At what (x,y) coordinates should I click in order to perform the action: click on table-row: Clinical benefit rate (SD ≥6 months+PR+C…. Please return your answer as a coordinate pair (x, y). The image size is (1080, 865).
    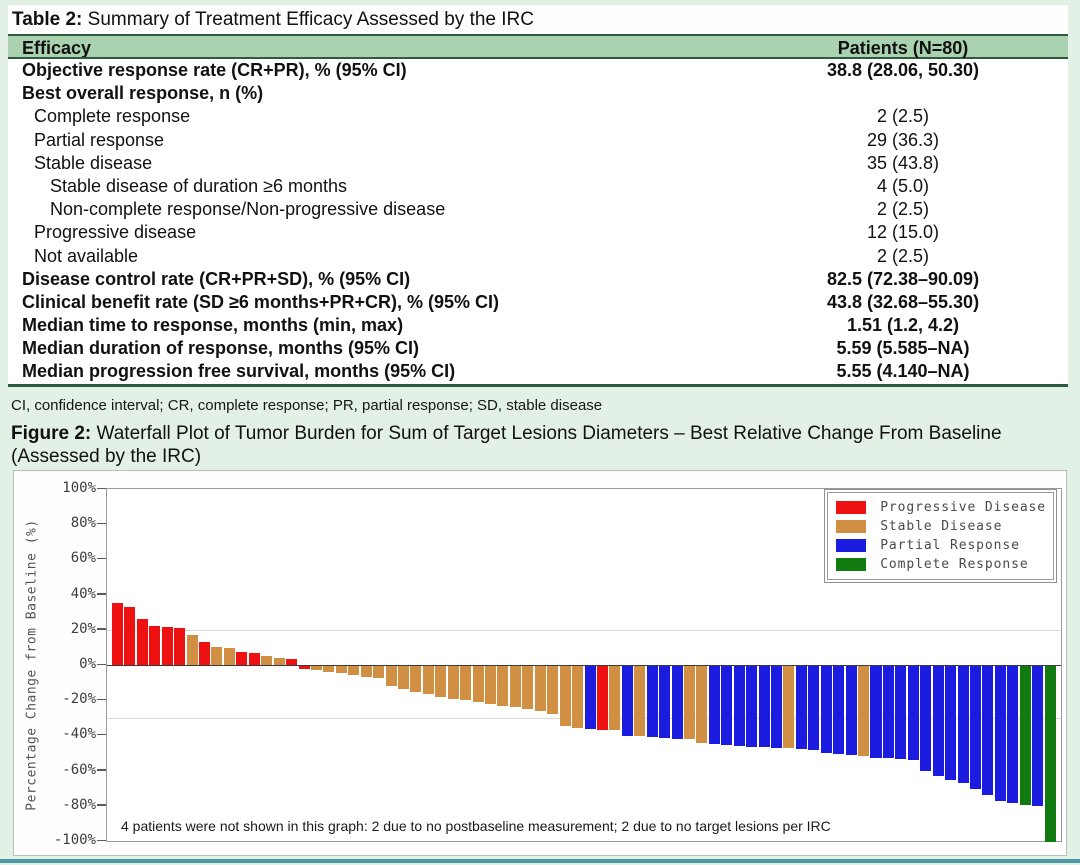
    Looking at the image, I should click on (538, 302).